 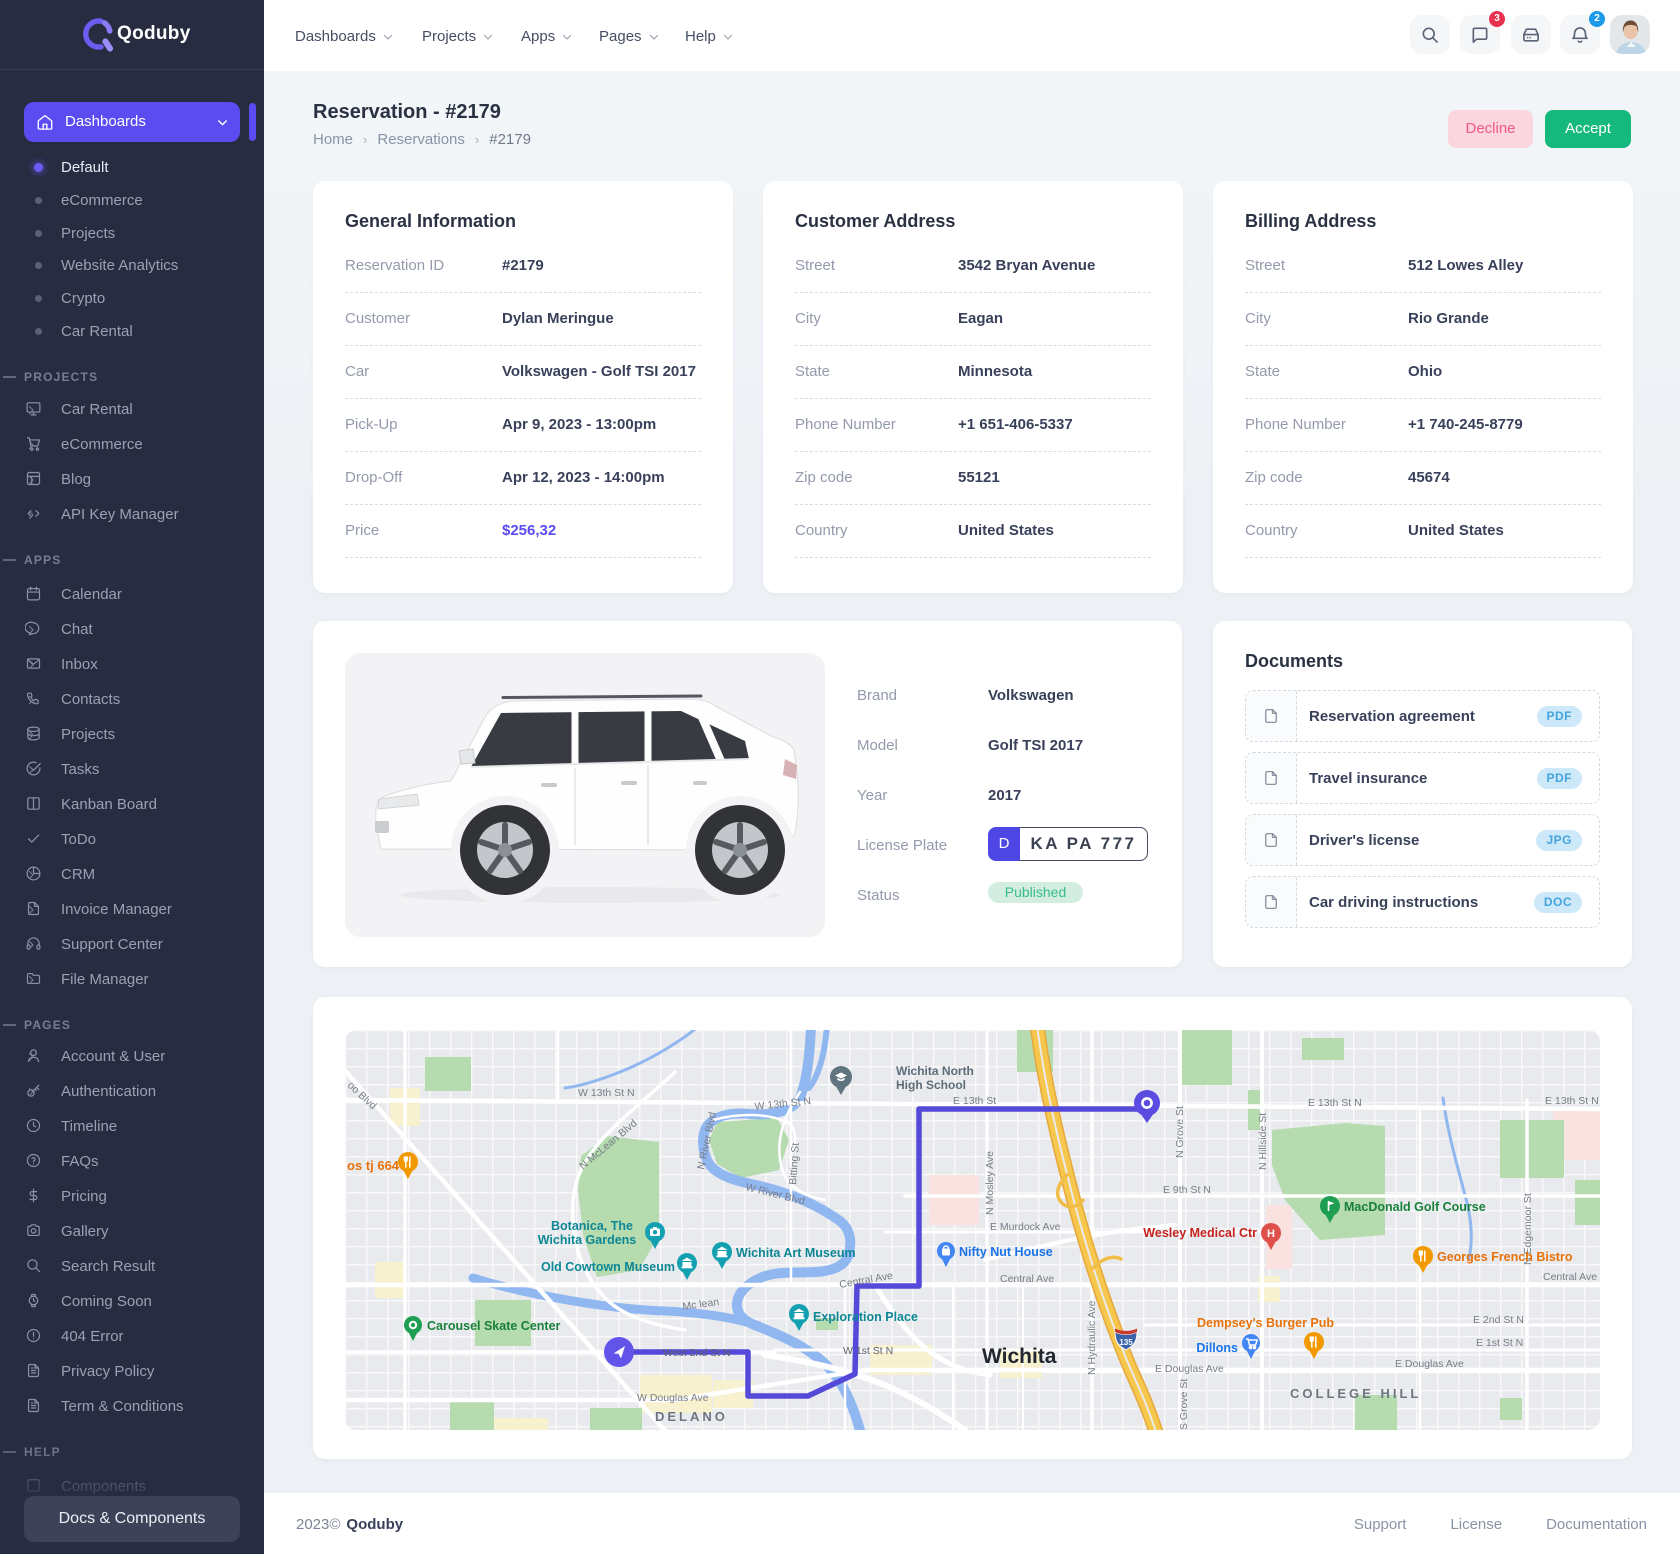 What do you see at coordinates (1263, 1141) in the screenshot?
I see `svg-text: N Hillside St` at bounding box center [1263, 1141].